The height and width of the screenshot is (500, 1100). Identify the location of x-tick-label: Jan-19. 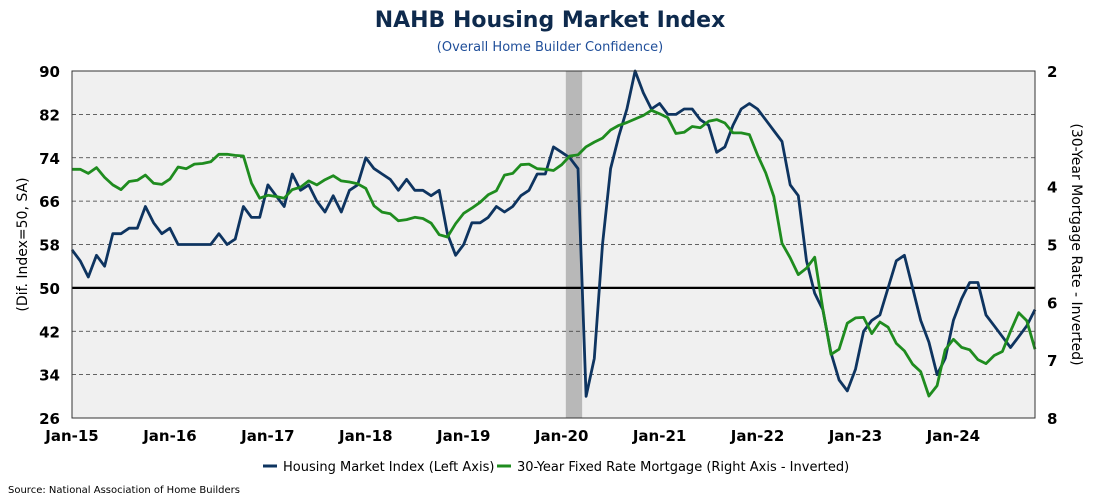
(463, 436).